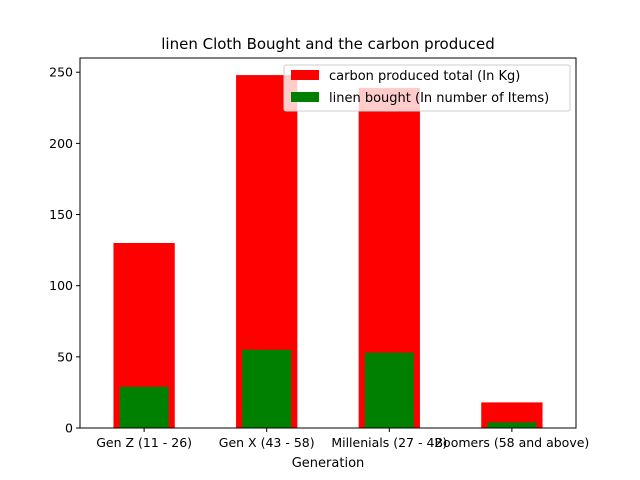  What do you see at coordinates (511, 442) in the screenshot?
I see `x-tick-label-3: Boomers (58 and above)` at bounding box center [511, 442].